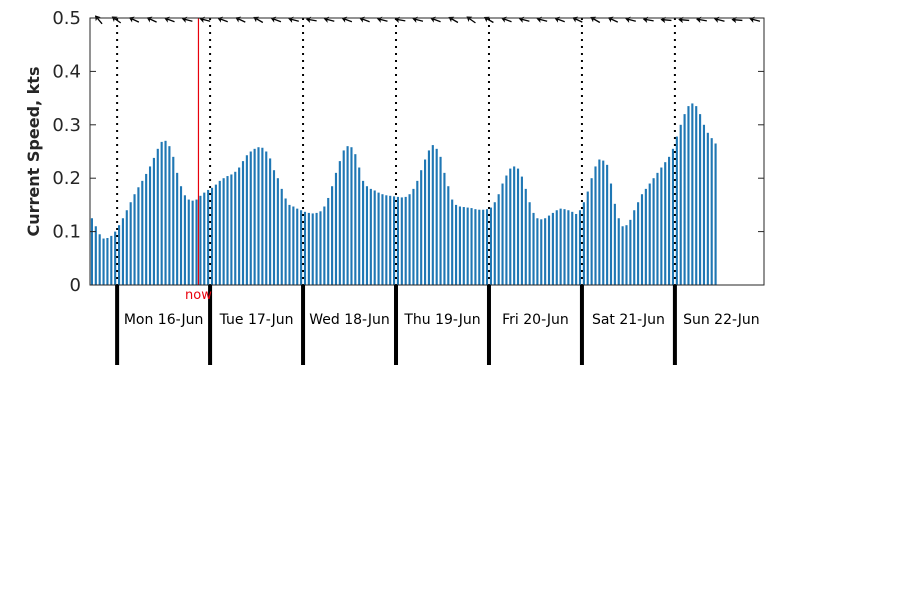  What do you see at coordinates (66, 232) in the screenshot?
I see `y-tick-label: 0.1` at bounding box center [66, 232].